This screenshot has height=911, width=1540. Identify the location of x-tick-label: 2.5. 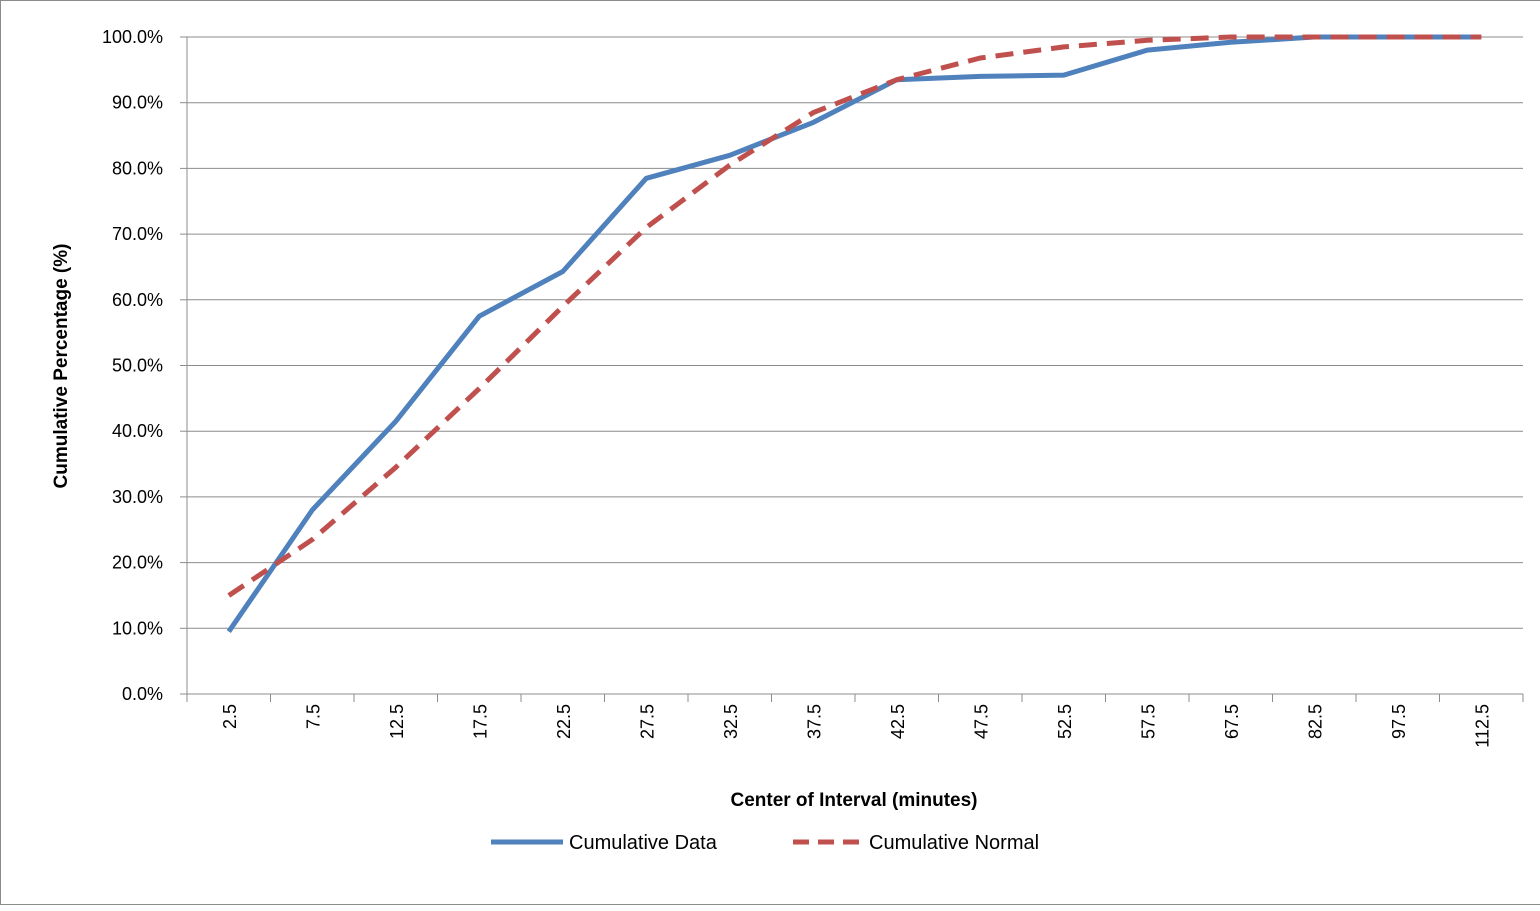
(230, 716).